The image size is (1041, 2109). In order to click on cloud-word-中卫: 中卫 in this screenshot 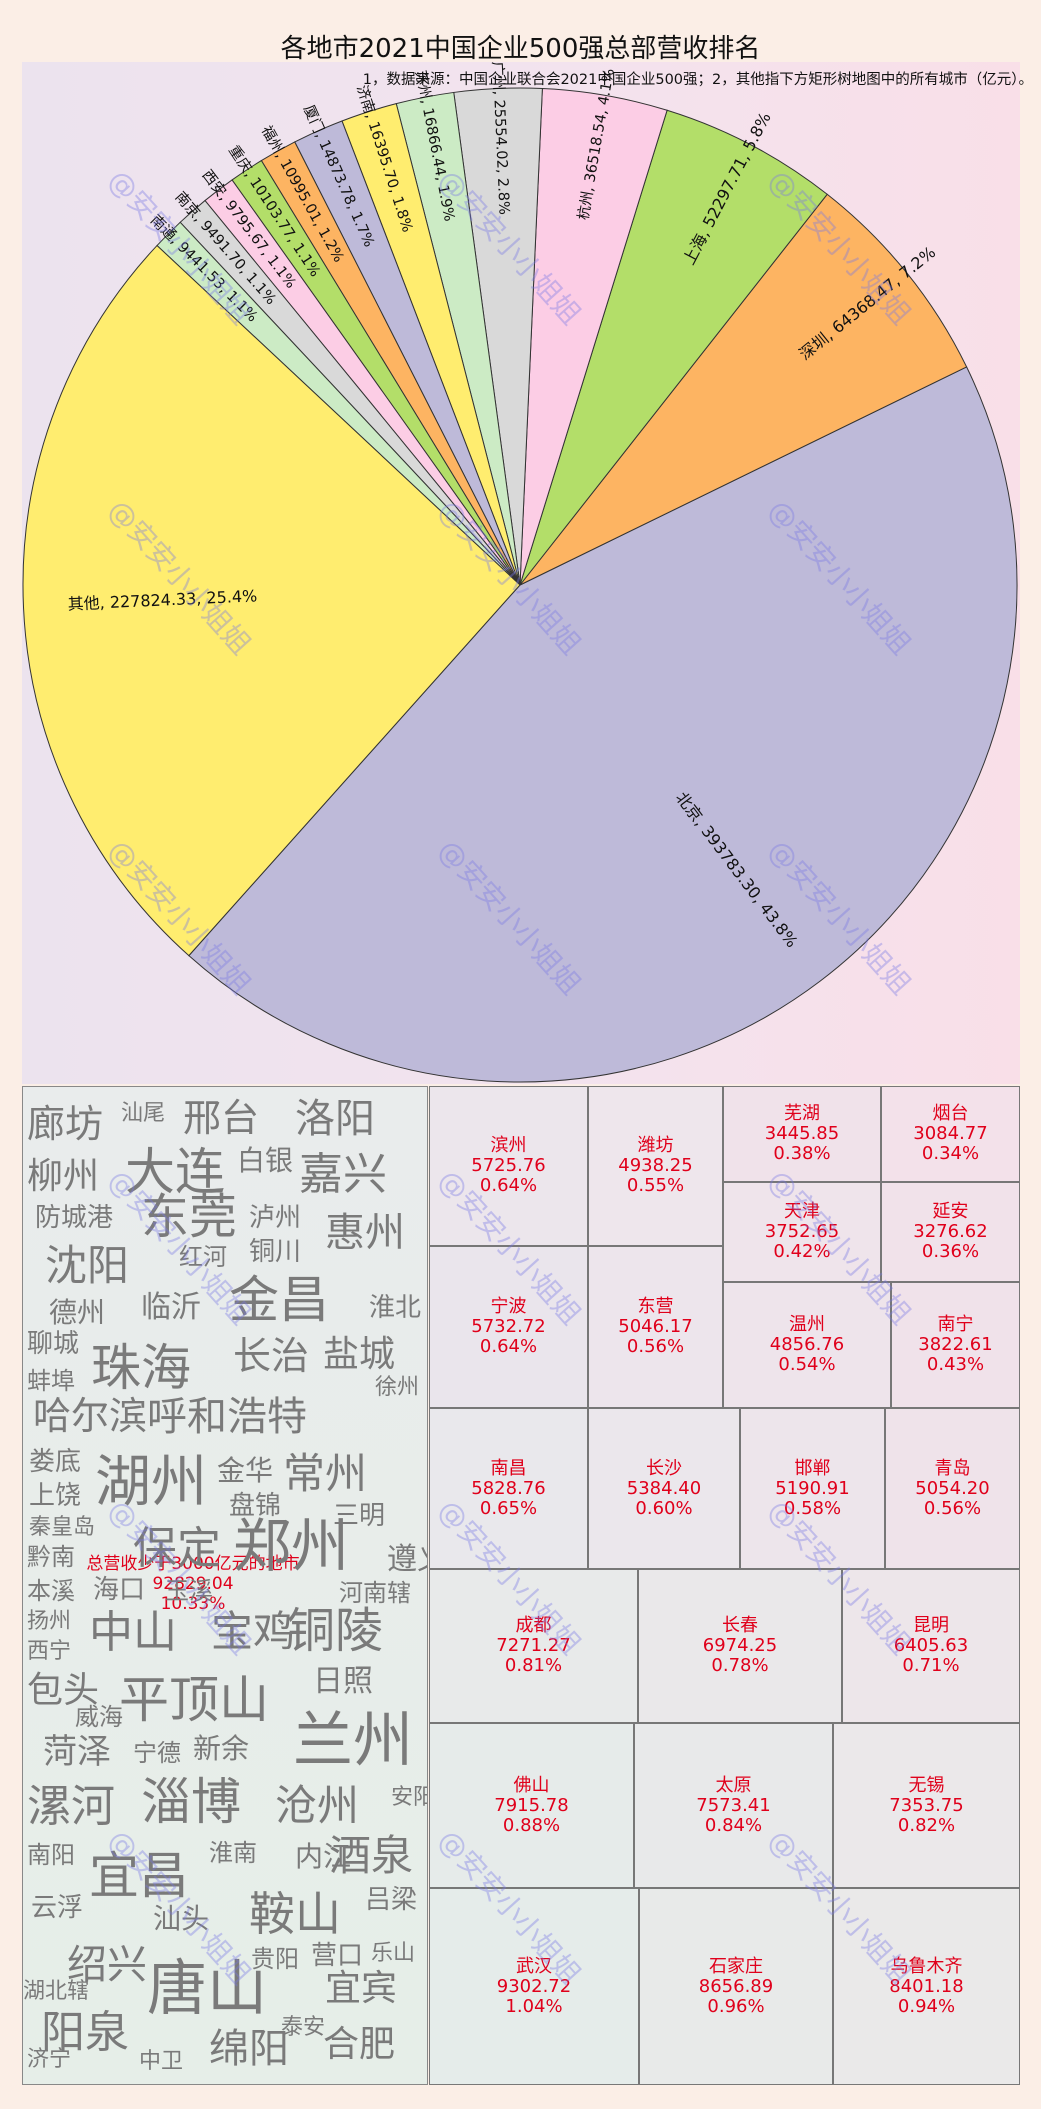, I will do `click(161, 2061)`.